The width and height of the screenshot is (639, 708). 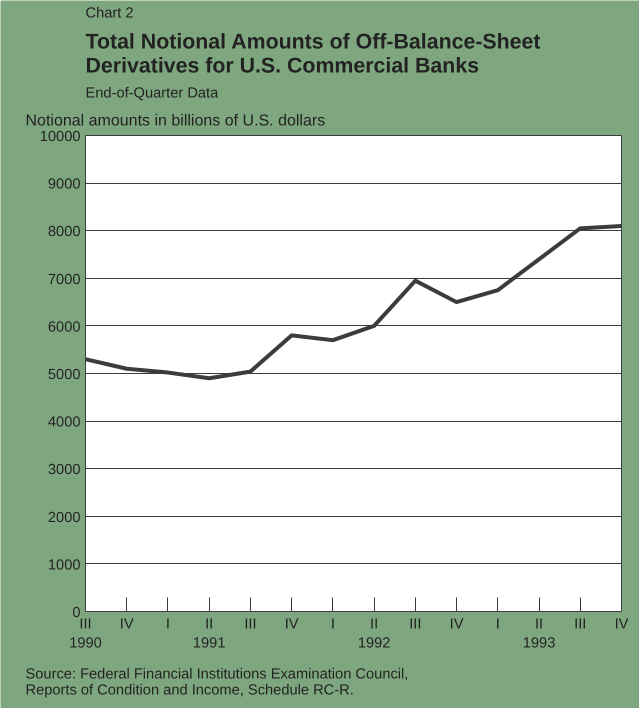 I want to click on chart-title: Total Notional Amounts of Off-Balance-Sheet Derivatives for U.S. Commercial Banks, so click(x=313, y=54).